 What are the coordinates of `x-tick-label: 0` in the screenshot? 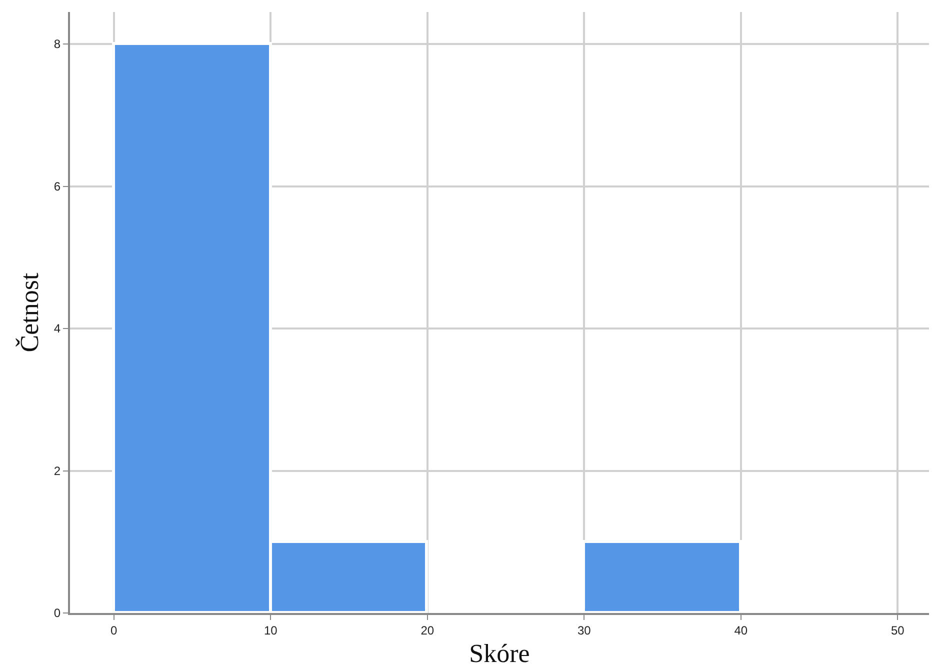 It's located at (114, 630).